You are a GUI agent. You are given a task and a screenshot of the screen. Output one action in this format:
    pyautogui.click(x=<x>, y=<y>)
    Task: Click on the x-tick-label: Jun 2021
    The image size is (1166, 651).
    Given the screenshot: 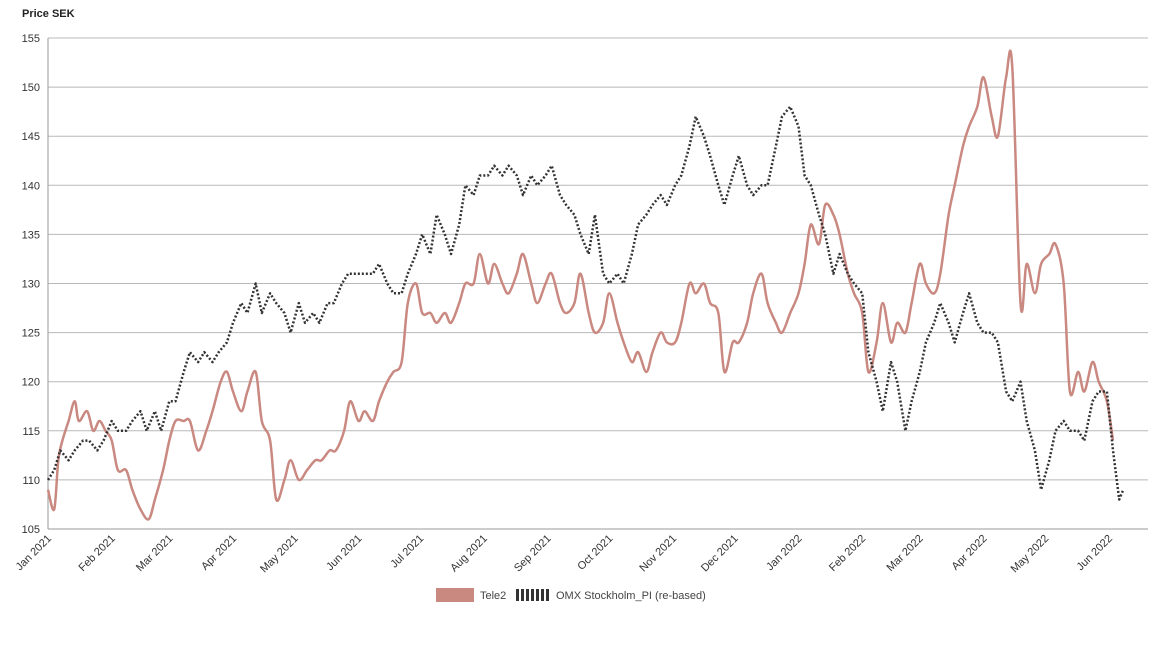 What is the action you would take?
    pyautogui.click(x=344, y=553)
    